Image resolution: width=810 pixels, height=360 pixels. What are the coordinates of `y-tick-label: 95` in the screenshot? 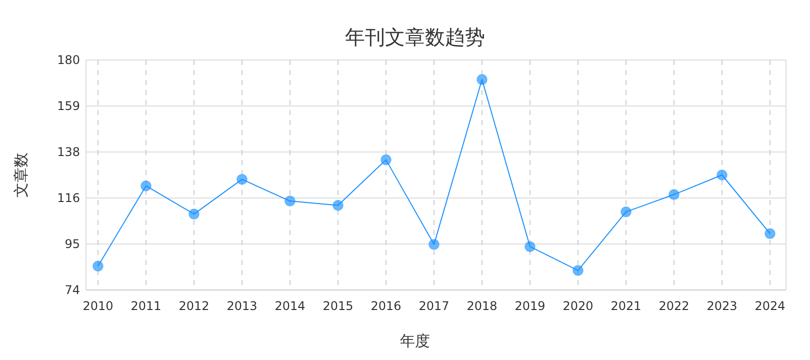 It's located at (72, 244).